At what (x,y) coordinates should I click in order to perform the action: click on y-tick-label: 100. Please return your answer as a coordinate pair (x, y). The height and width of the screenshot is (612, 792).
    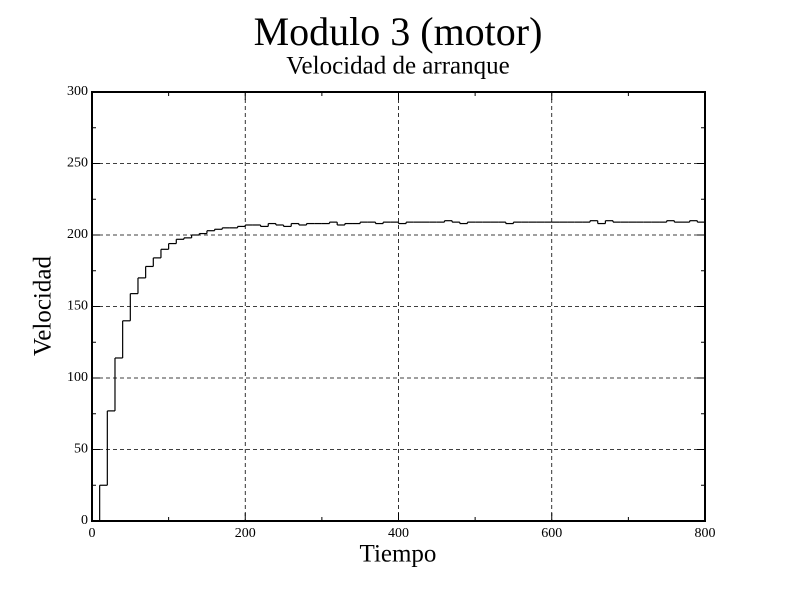
    Looking at the image, I should click on (77, 377).